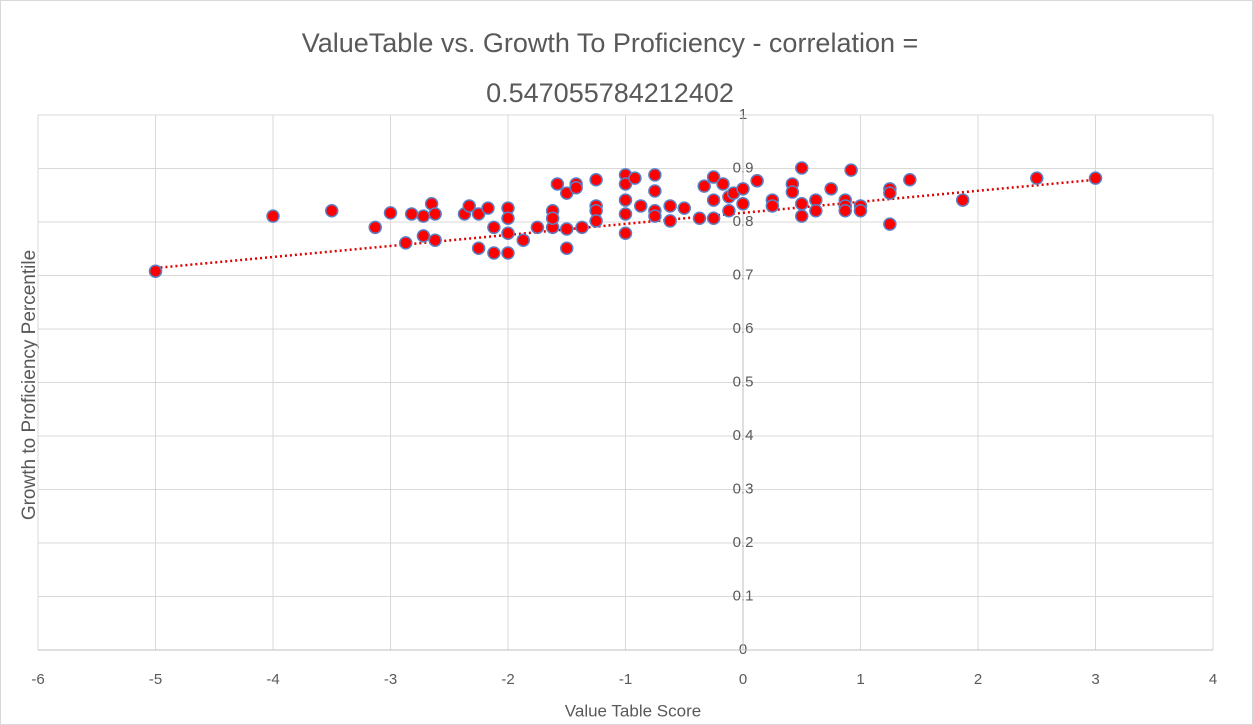 This screenshot has width=1253, height=725. What do you see at coordinates (625, 224) in the screenshot?
I see `trendline` at bounding box center [625, 224].